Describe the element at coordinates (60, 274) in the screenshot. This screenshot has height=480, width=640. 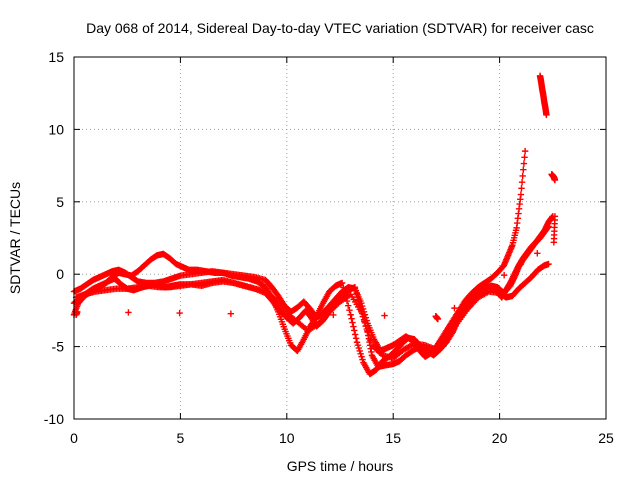
I see `y-tick-label: 0` at that location.